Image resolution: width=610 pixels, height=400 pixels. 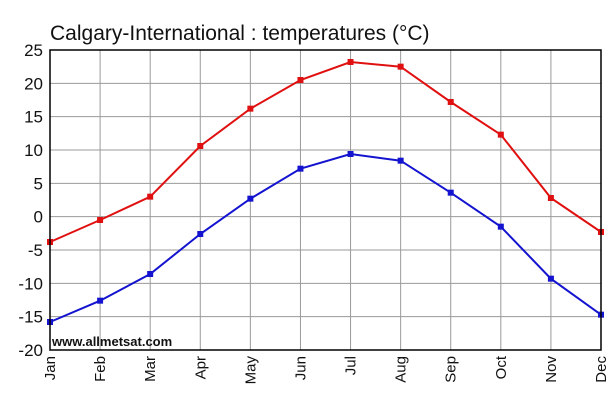 What do you see at coordinates (300, 368) in the screenshot?
I see `x-tick-label: Jun` at bounding box center [300, 368].